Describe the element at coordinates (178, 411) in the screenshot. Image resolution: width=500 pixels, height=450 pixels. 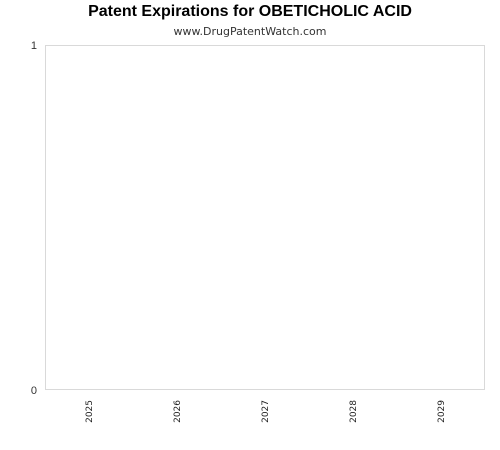
I see `x-tick-label: 2026` at that location.